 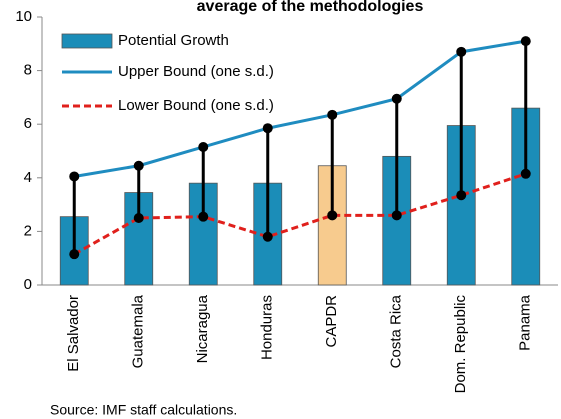 I want to click on y-tick-label: 6, so click(x=28, y=123).